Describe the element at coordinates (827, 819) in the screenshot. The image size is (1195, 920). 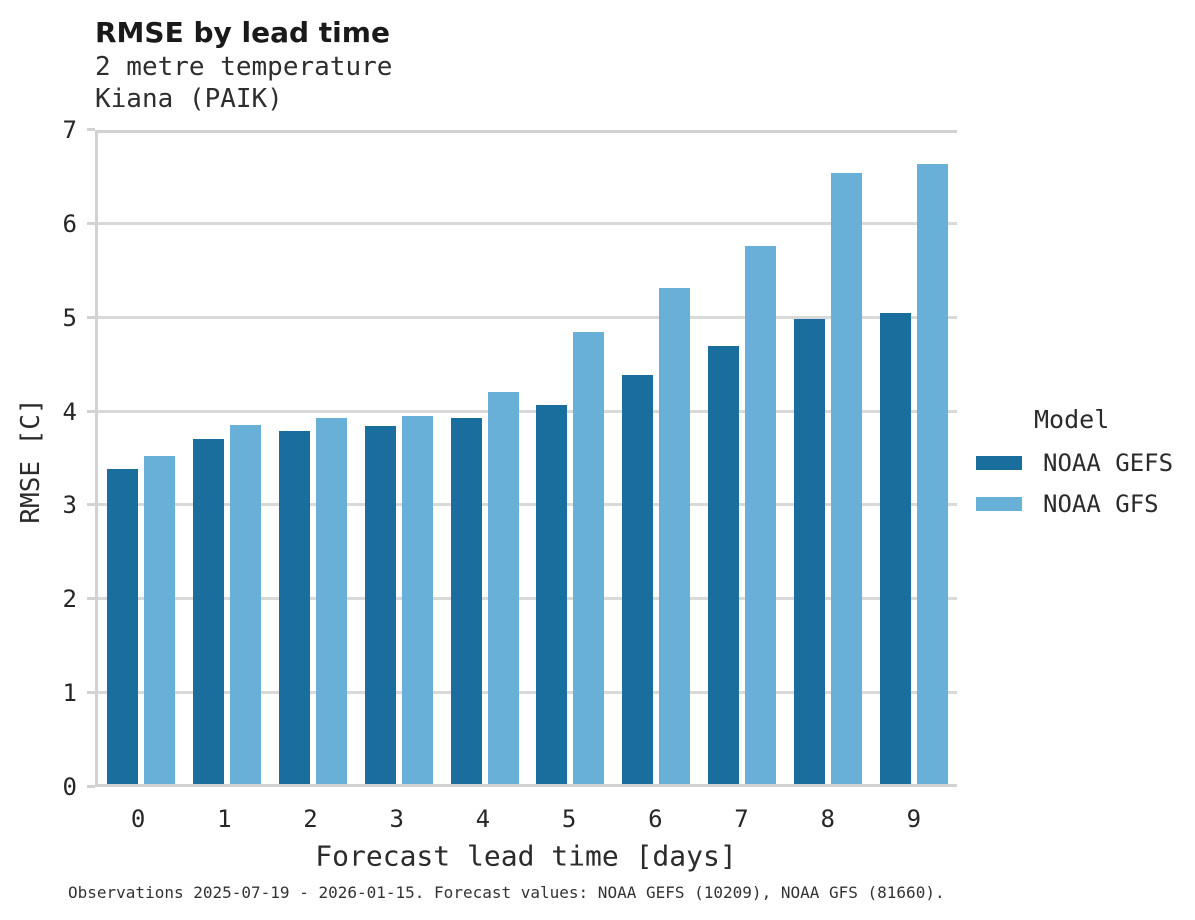
I see `x-tick-label-8: 8` at that location.